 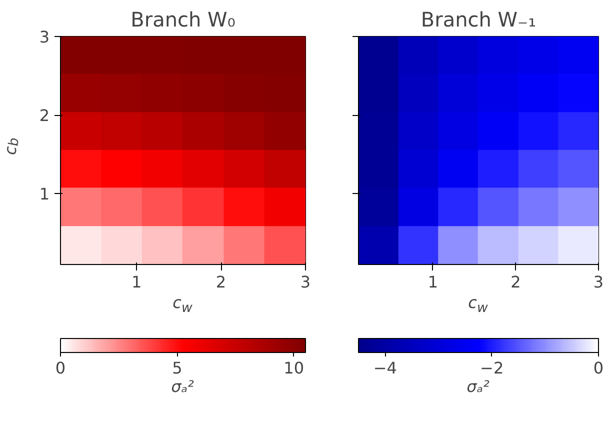 I want to click on color-bar-label: −4, so click(x=385, y=368).